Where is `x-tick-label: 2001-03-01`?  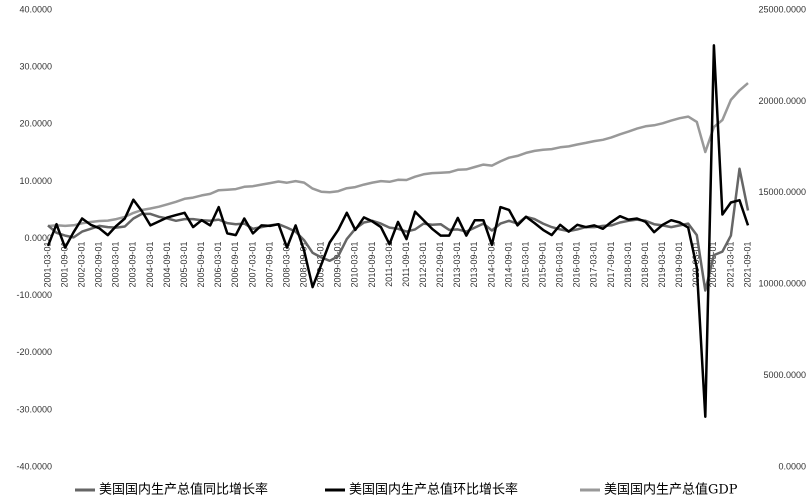 x-tick-label: 2001-03-01 is located at coordinates (47, 265).